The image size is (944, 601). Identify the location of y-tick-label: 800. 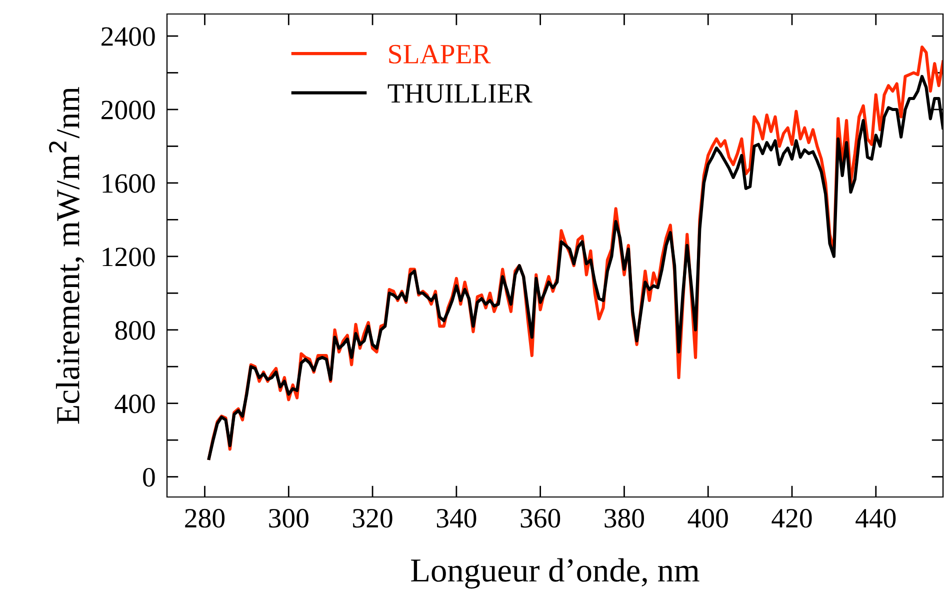
(135, 330).